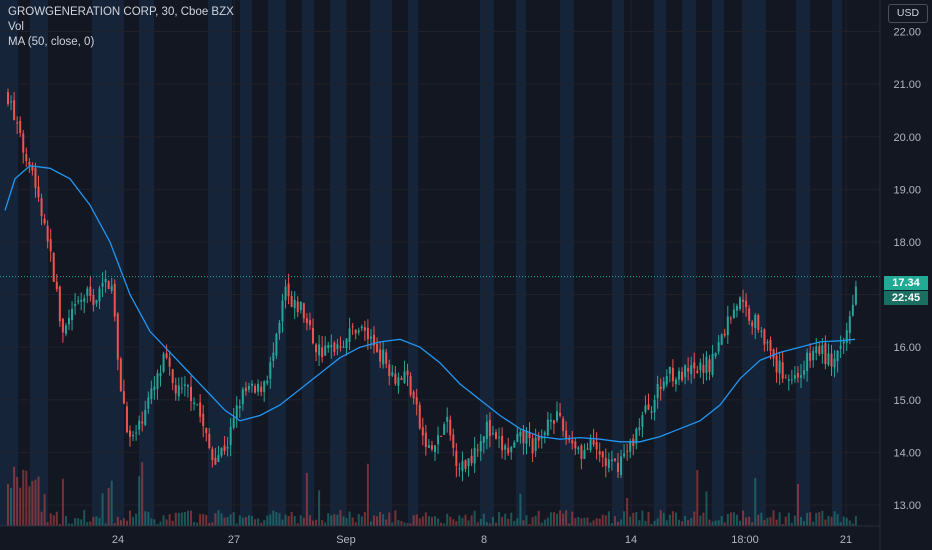 The width and height of the screenshot is (932, 550). I want to click on legend-volume: Vol, so click(16, 27).